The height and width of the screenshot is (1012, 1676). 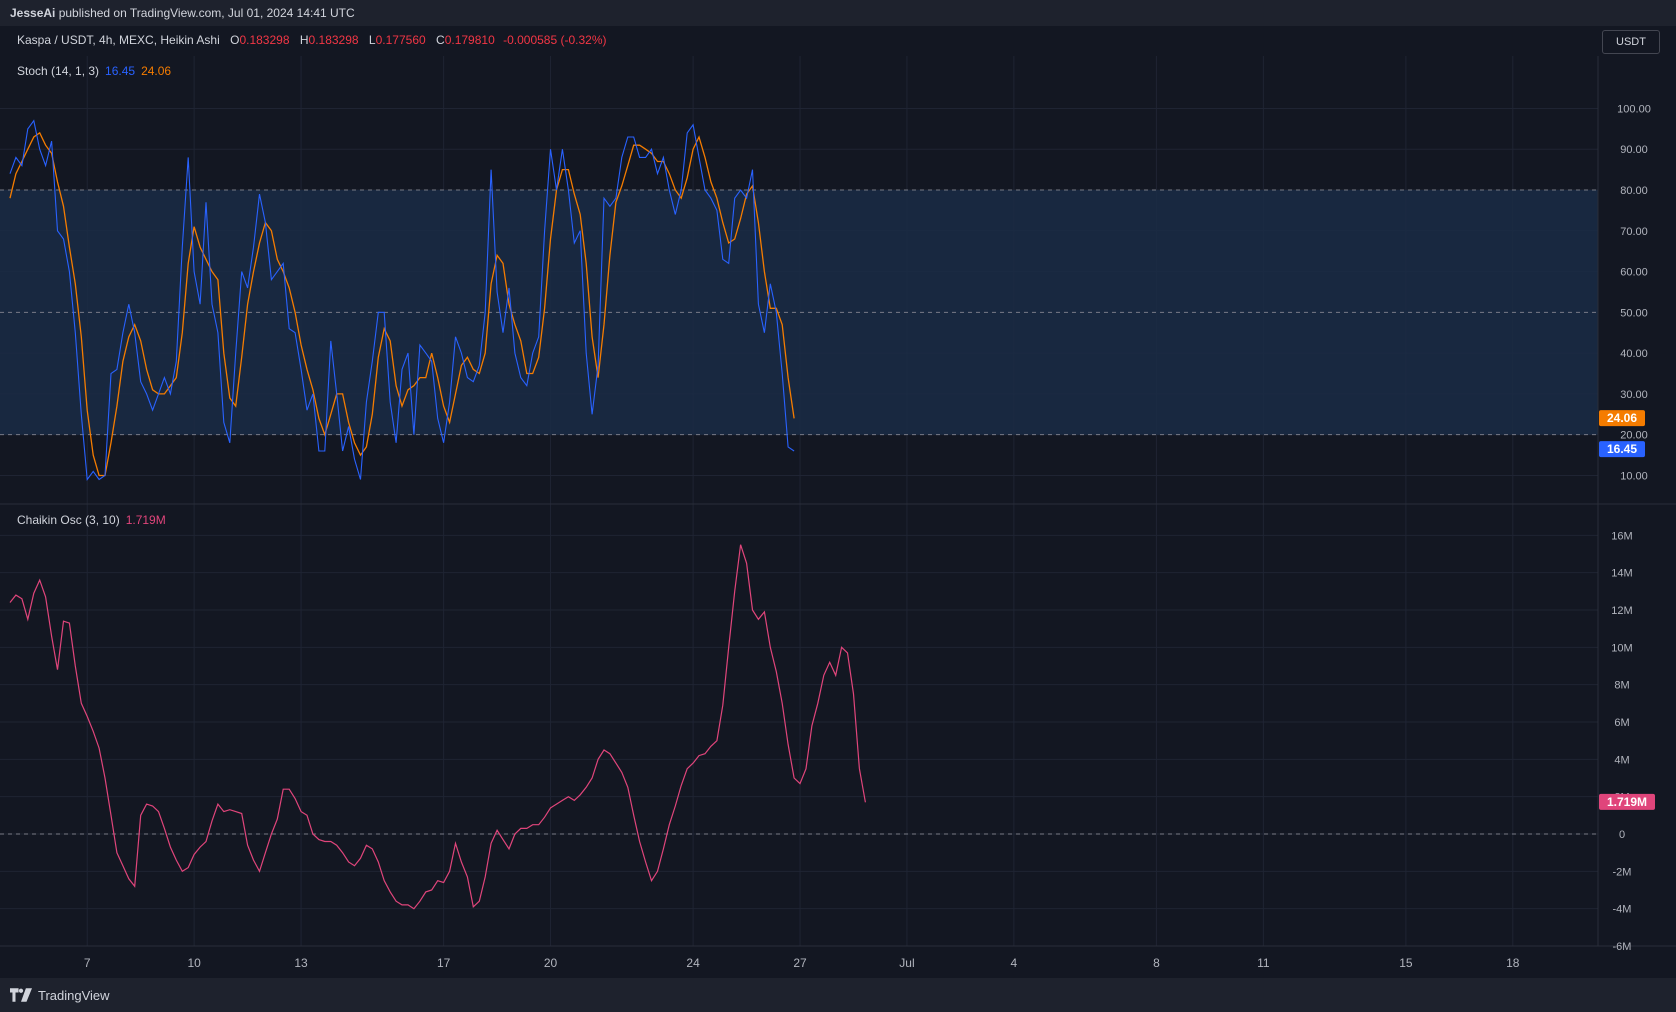 I want to click on tradingview-logo-icon, so click(x=21, y=995).